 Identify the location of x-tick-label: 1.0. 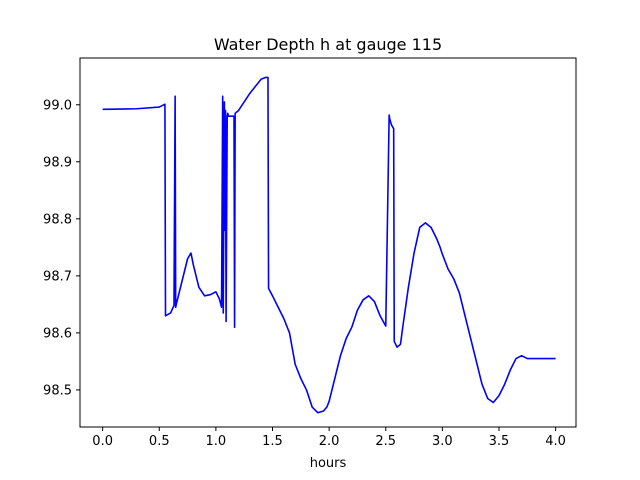
(216, 441).